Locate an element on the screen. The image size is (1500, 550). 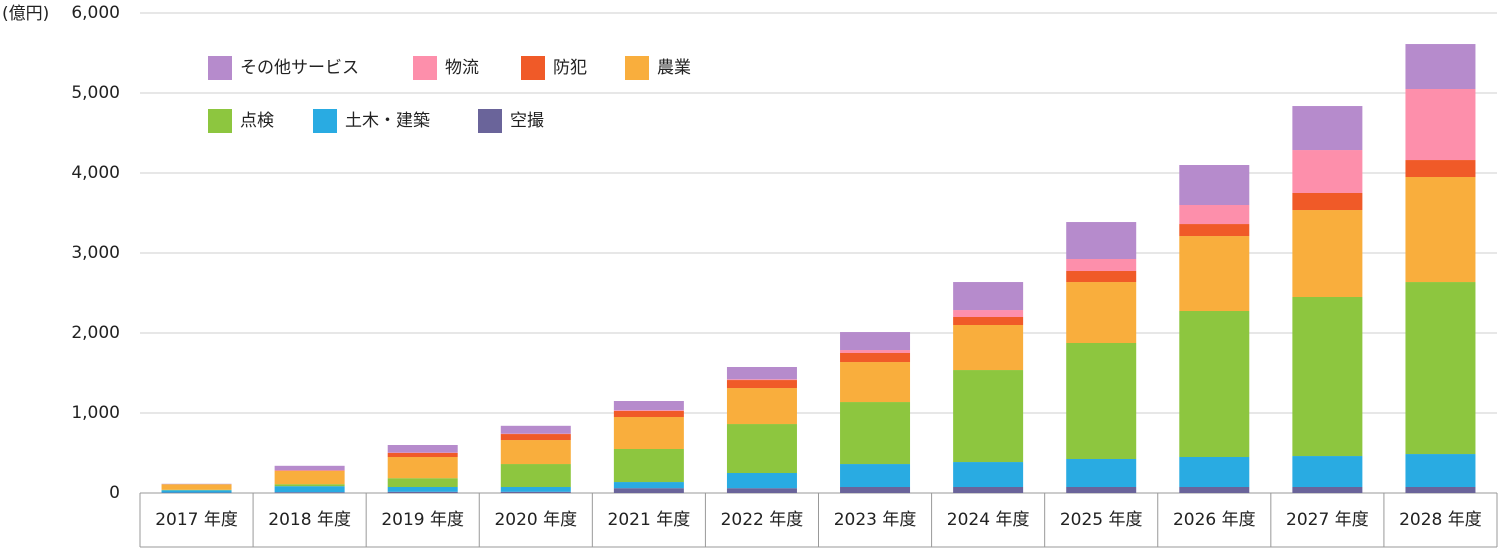
legend-label: 防犯 is located at coordinates (570, 68).